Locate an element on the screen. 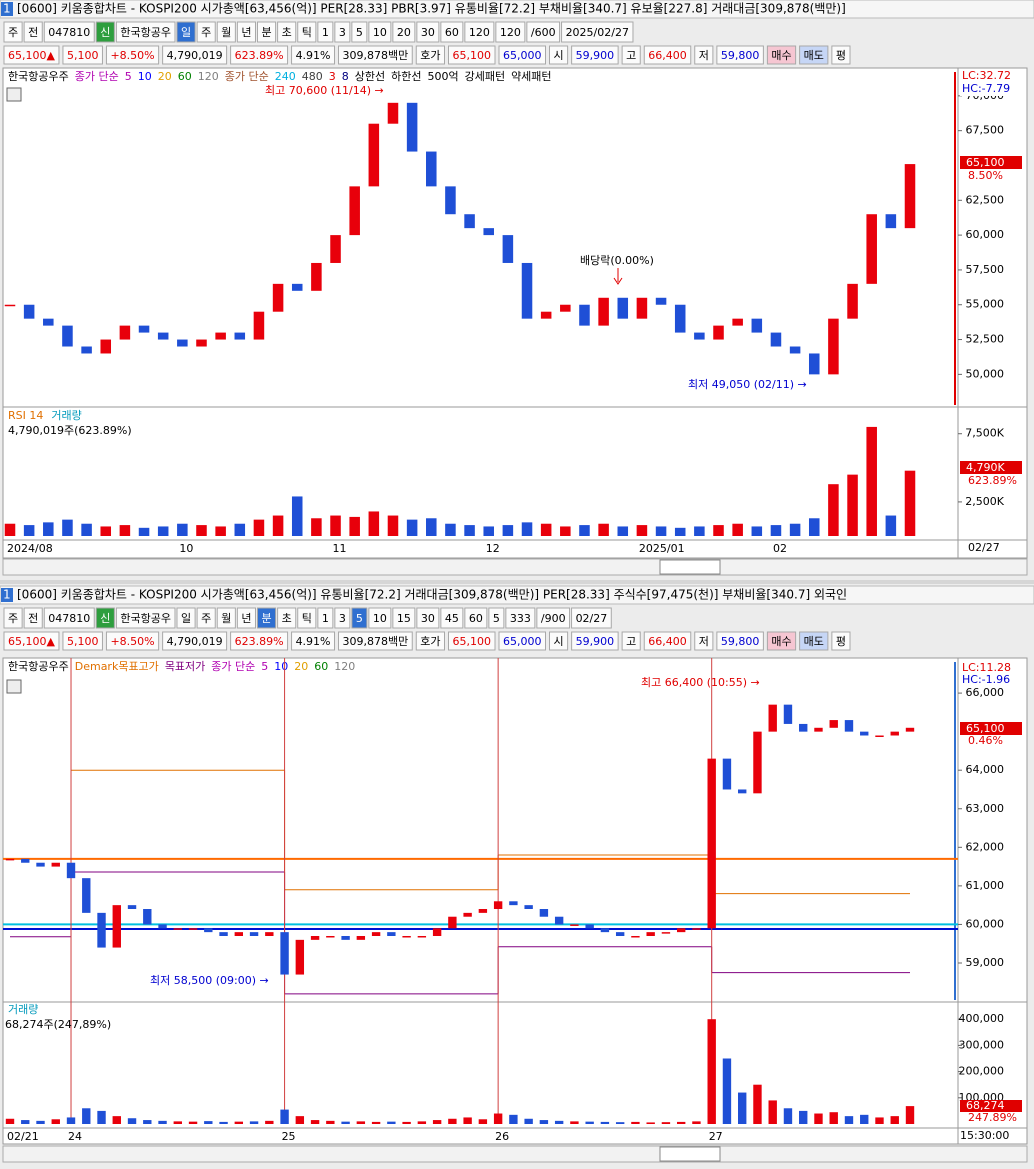  info-label: 59,800 is located at coordinates (740, 55).